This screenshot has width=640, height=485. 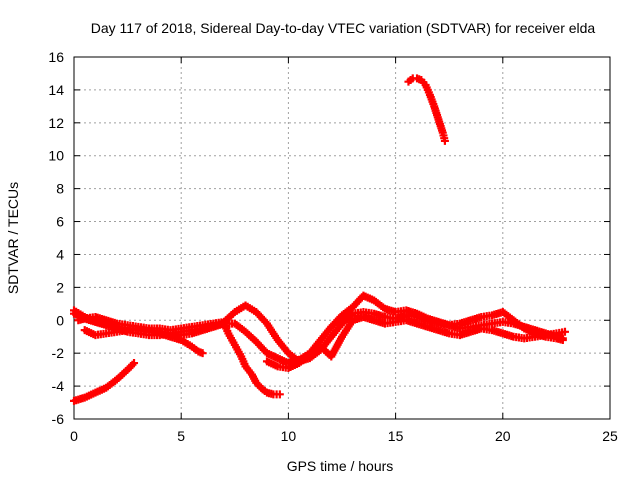 What do you see at coordinates (340, 466) in the screenshot?
I see `x-axis-label: GPS time / hours` at bounding box center [340, 466].